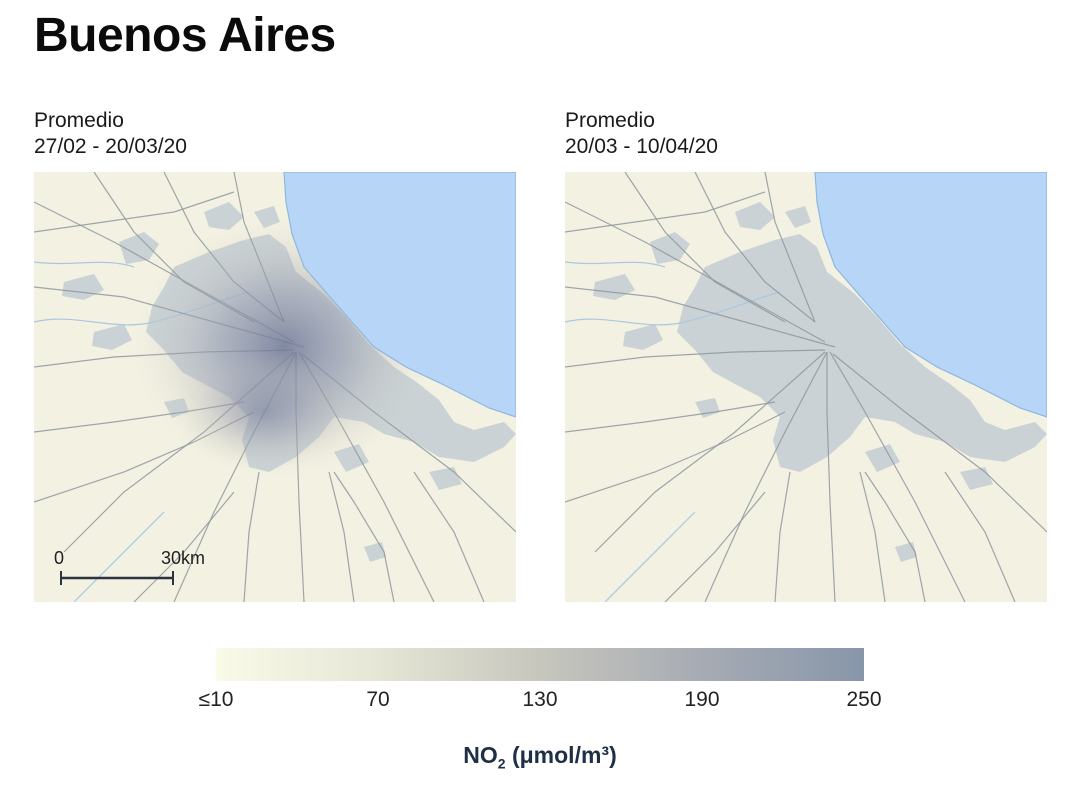 The height and width of the screenshot is (808, 1080). Describe the element at coordinates (540, 757) in the screenshot. I see `colorbar-unit-label: NO2 (μmol/m³)` at that location.